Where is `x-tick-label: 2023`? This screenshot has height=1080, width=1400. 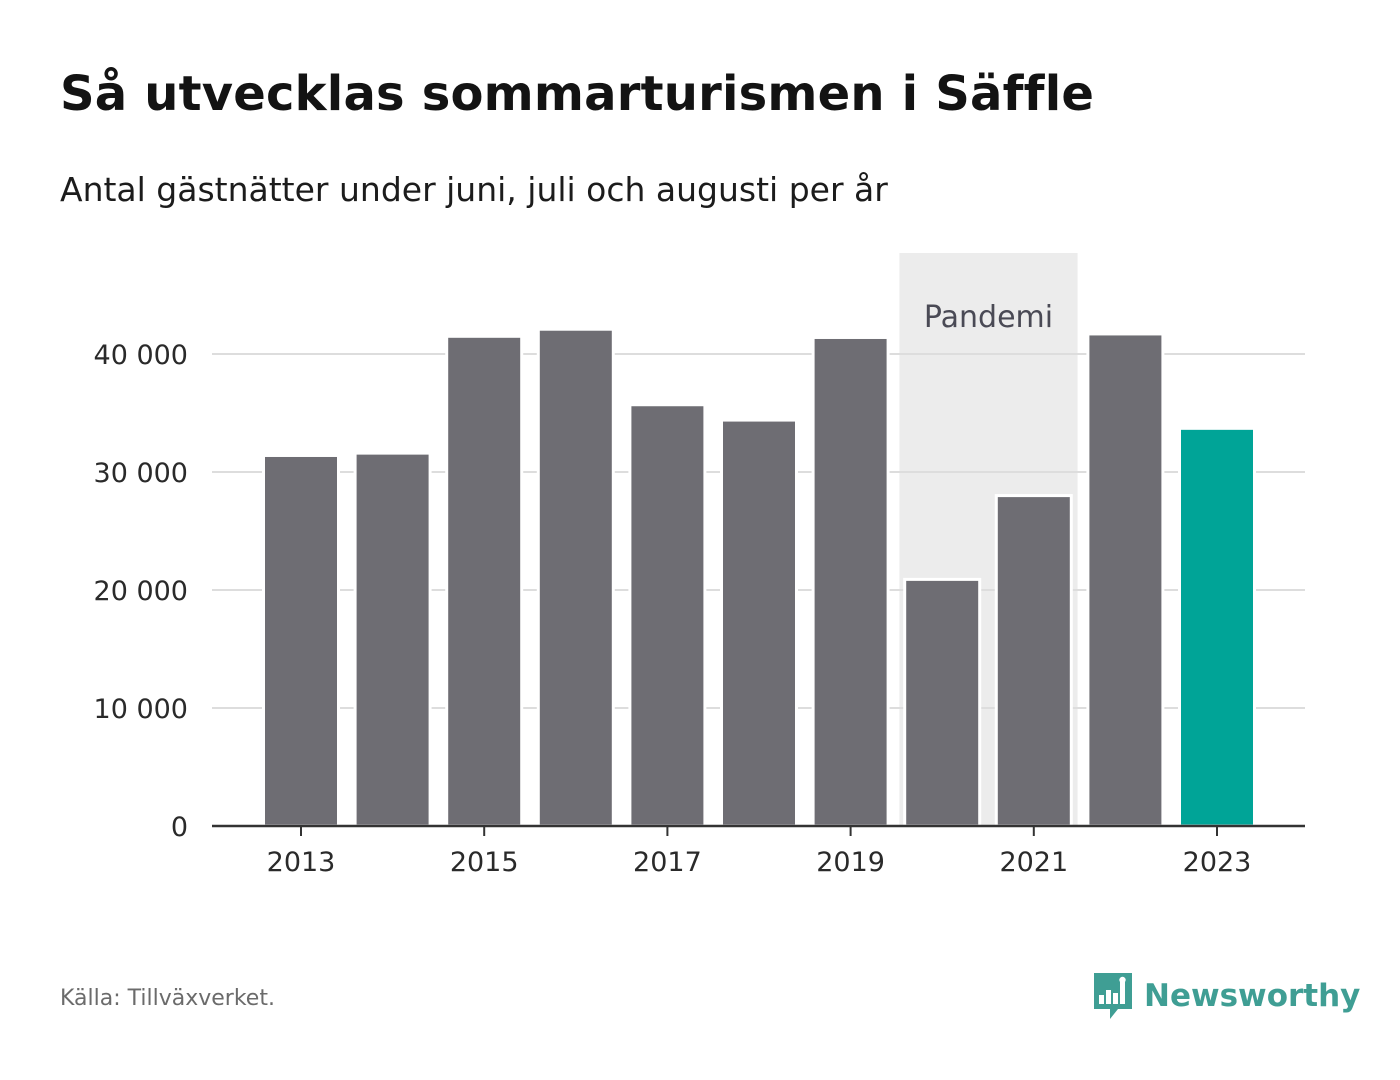
x-tick-label: 2023 is located at coordinates (1217, 862).